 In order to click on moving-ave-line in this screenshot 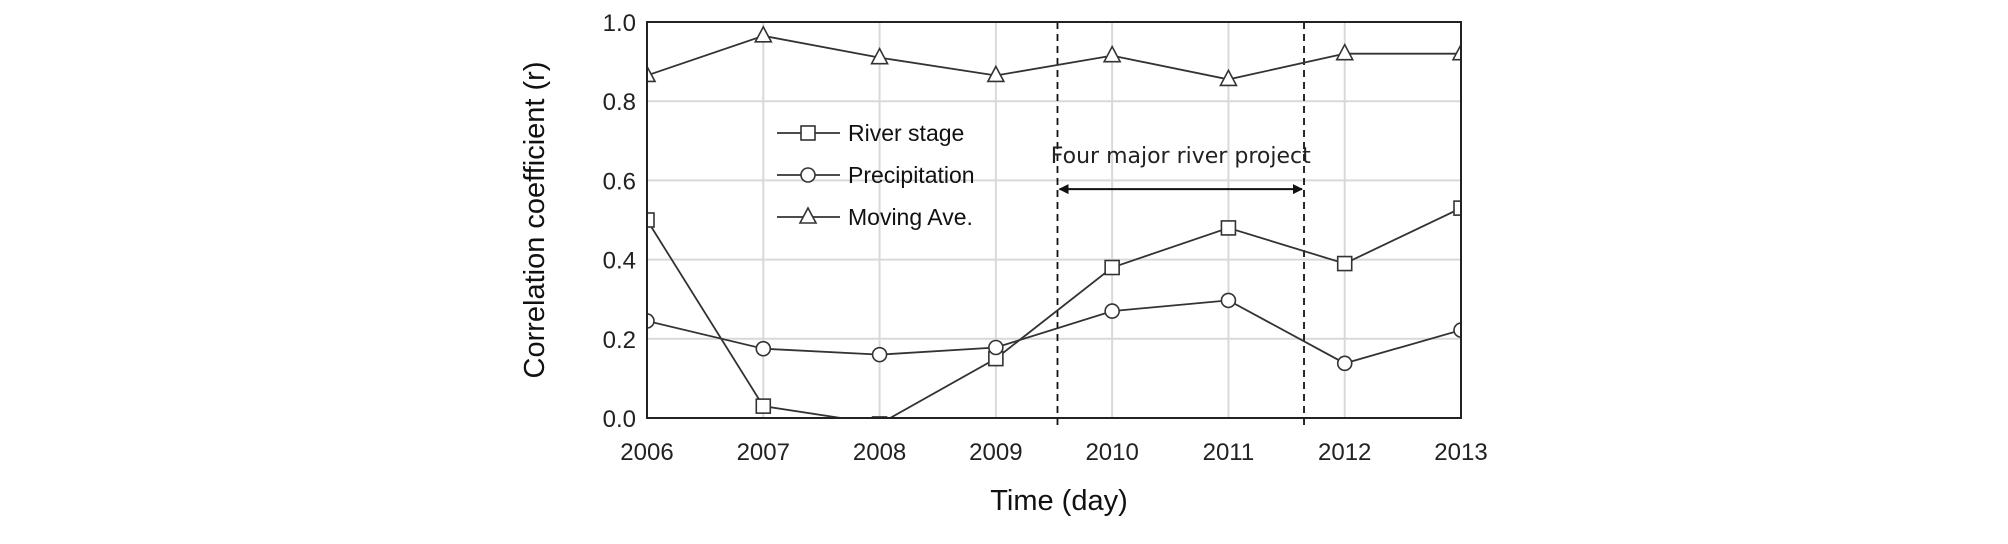, I will do `click(1054, 57)`.